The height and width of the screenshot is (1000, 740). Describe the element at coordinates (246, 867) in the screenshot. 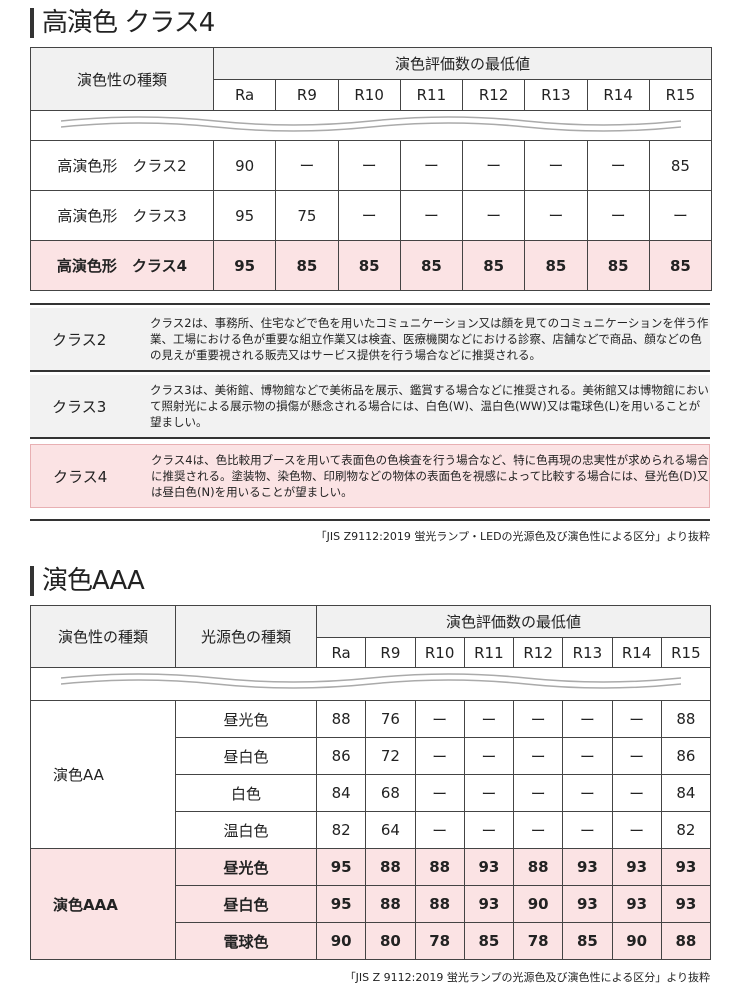

I see `light-type: 昼光色` at that location.